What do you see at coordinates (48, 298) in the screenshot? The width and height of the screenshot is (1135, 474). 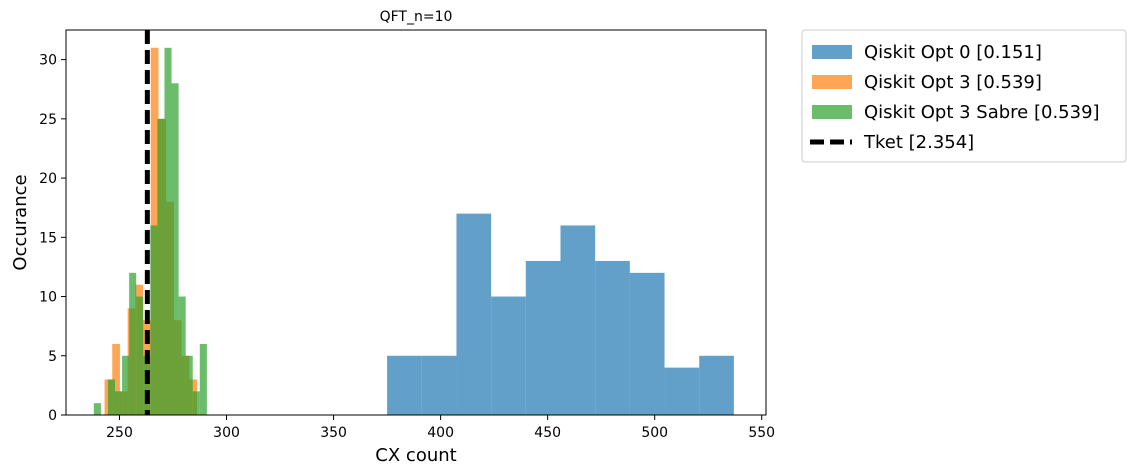 I see `y-tick-label: 10` at bounding box center [48, 298].